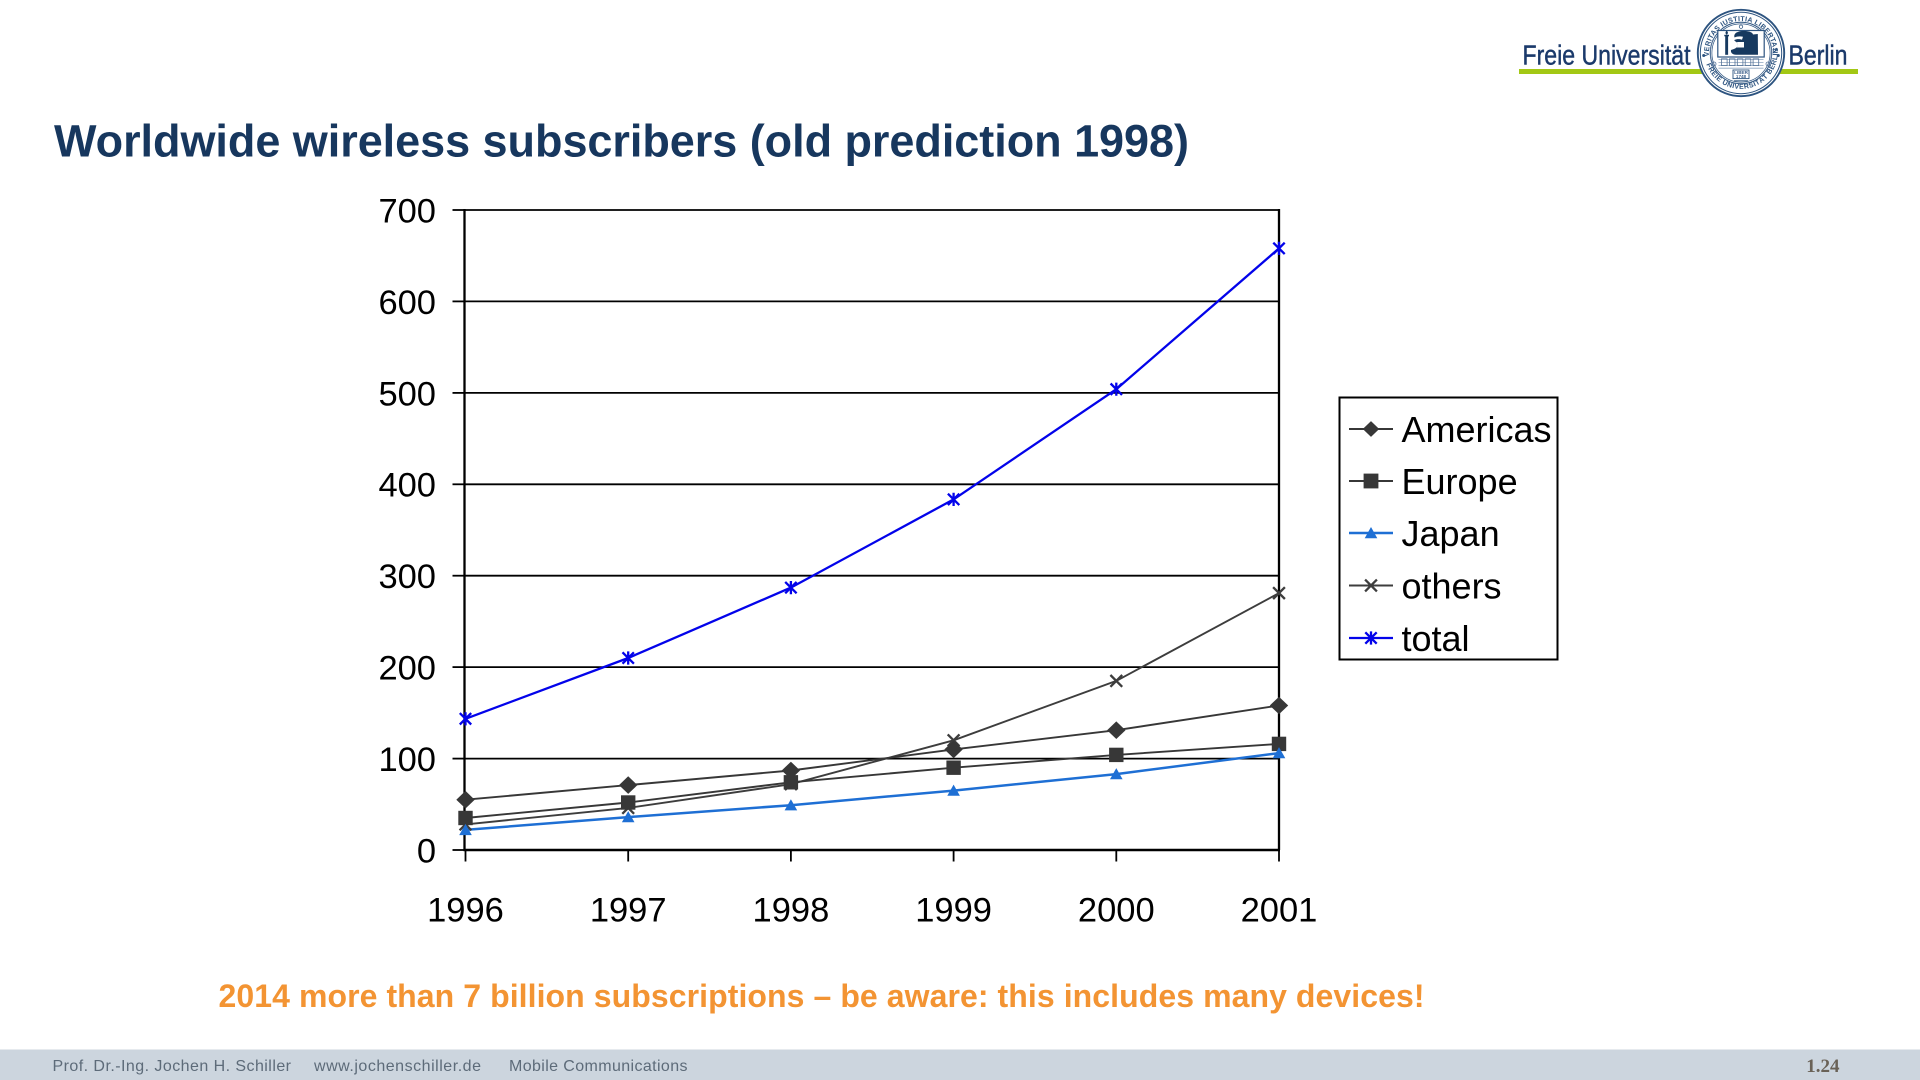  I want to click on svg-text: www.jochenschiller.de, so click(397, 1066).